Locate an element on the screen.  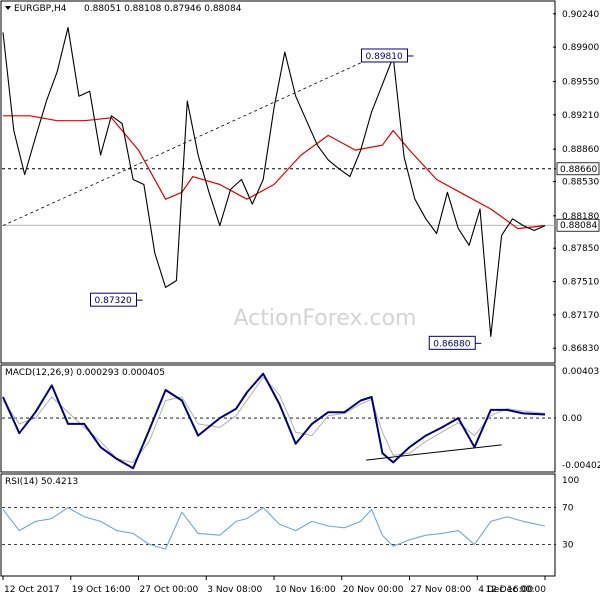
rsi-series is located at coordinates (274, 528).